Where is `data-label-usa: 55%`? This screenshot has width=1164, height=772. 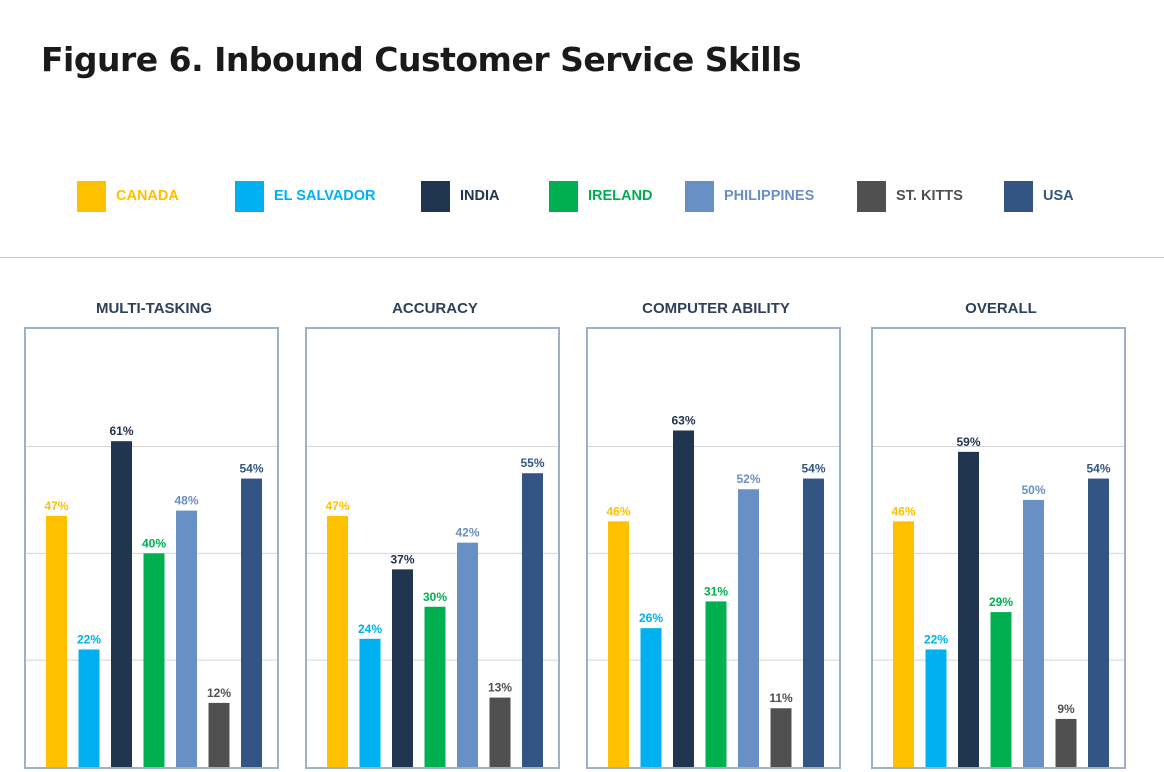 data-label-usa: 55% is located at coordinates (532, 463).